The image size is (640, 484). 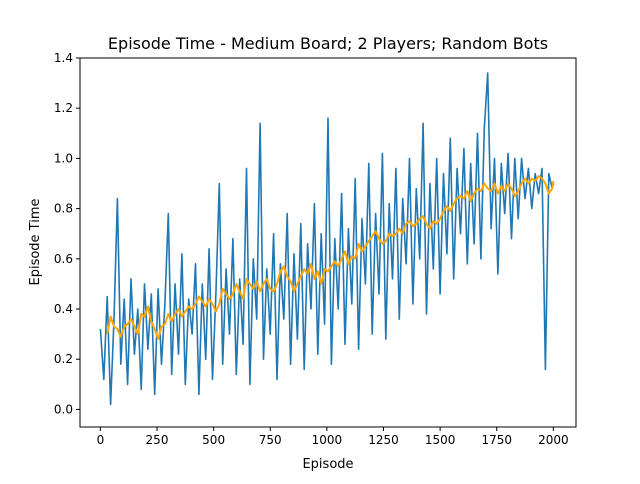 I want to click on y-tick-label: 1.0, so click(x=63, y=158).